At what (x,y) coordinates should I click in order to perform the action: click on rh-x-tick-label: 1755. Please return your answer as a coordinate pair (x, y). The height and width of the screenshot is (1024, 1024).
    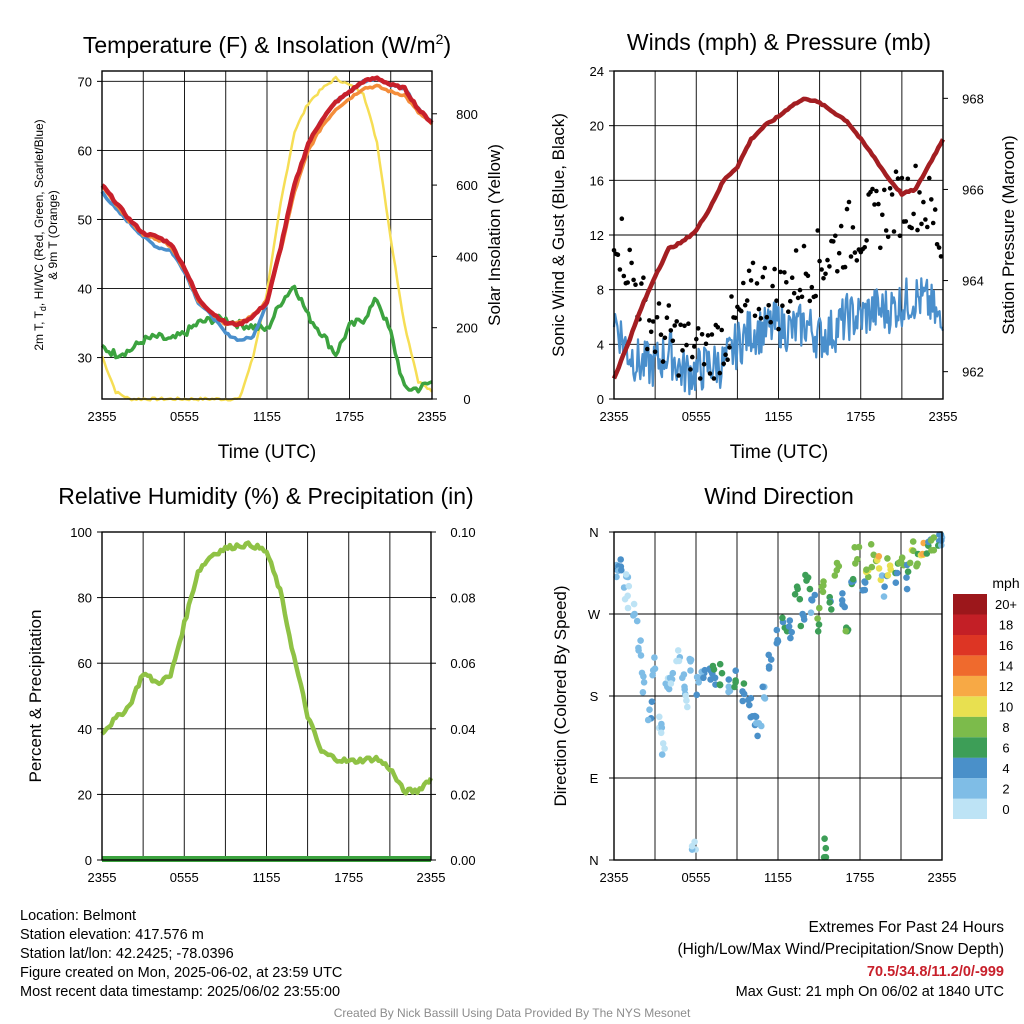
    Looking at the image, I should click on (348, 877).